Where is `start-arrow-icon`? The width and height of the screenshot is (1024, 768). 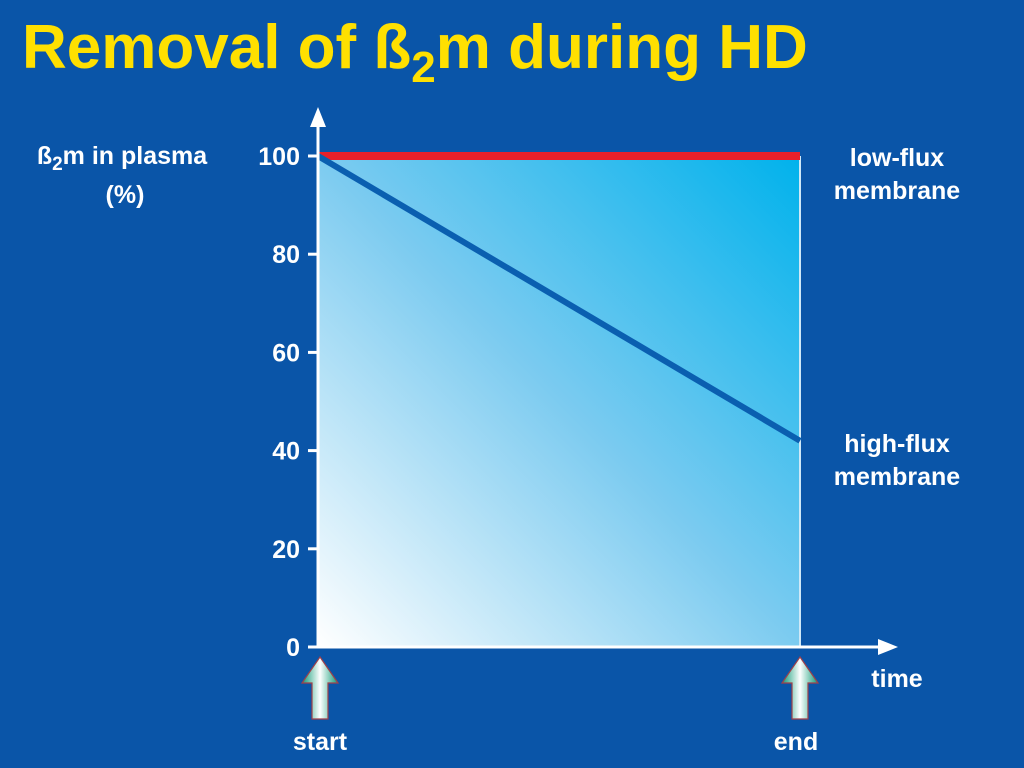 start-arrow-icon is located at coordinates (320, 687).